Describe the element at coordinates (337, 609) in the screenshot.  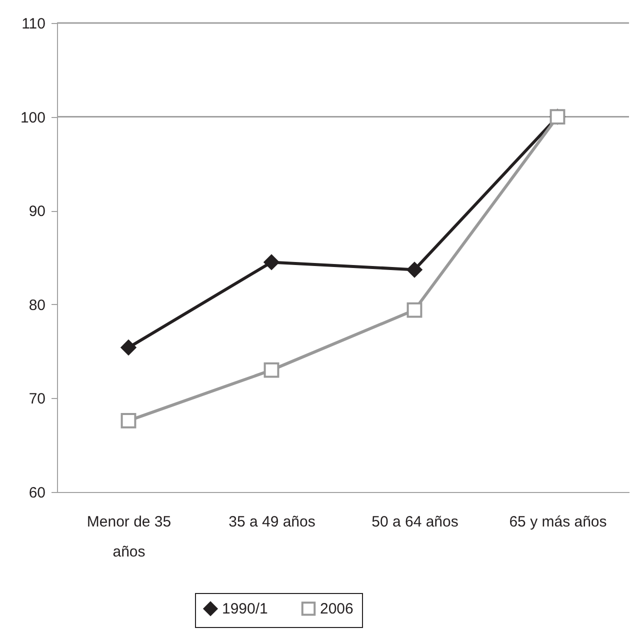
I see `legend-label: 2006` at that location.